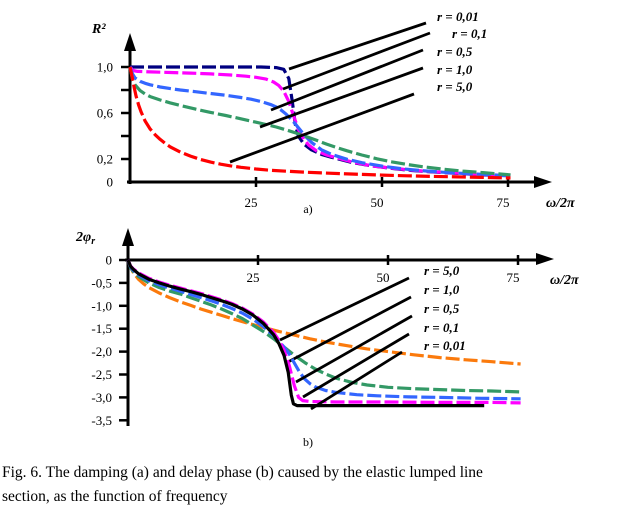  I want to click on subplot-label: b), so click(308, 442).